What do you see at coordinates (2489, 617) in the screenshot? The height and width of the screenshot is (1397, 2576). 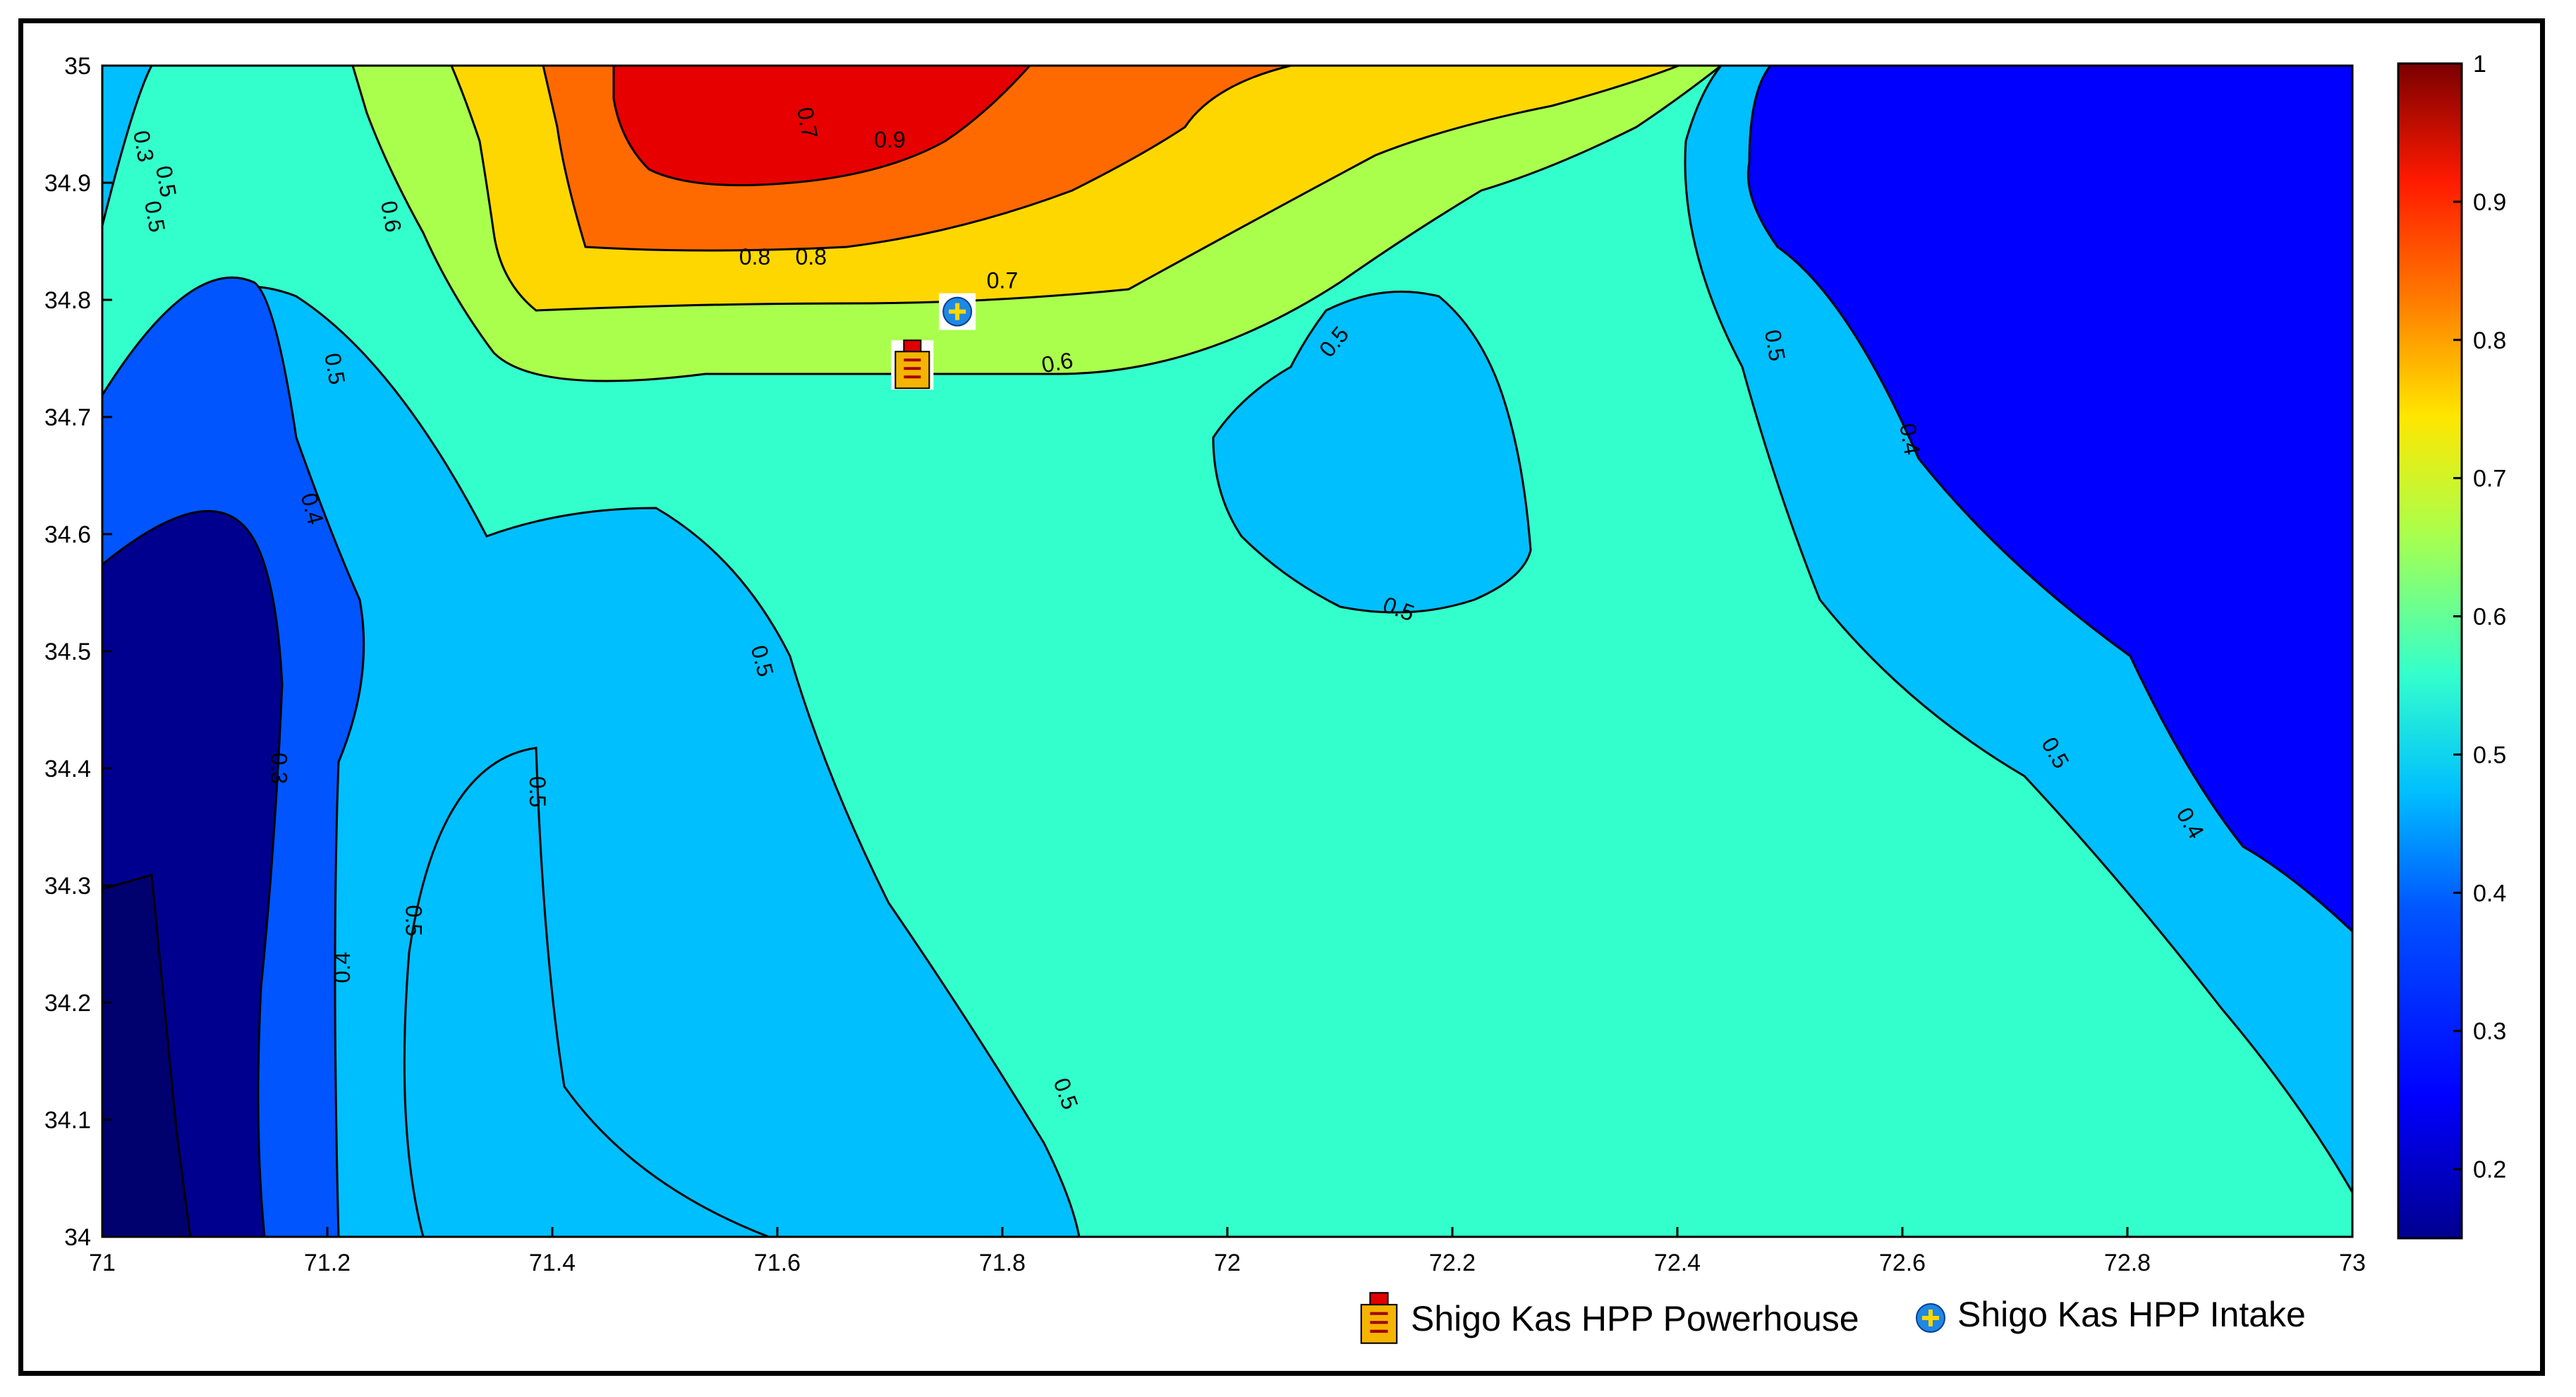 I see `colorbar-tick-label: 0.6` at bounding box center [2489, 617].